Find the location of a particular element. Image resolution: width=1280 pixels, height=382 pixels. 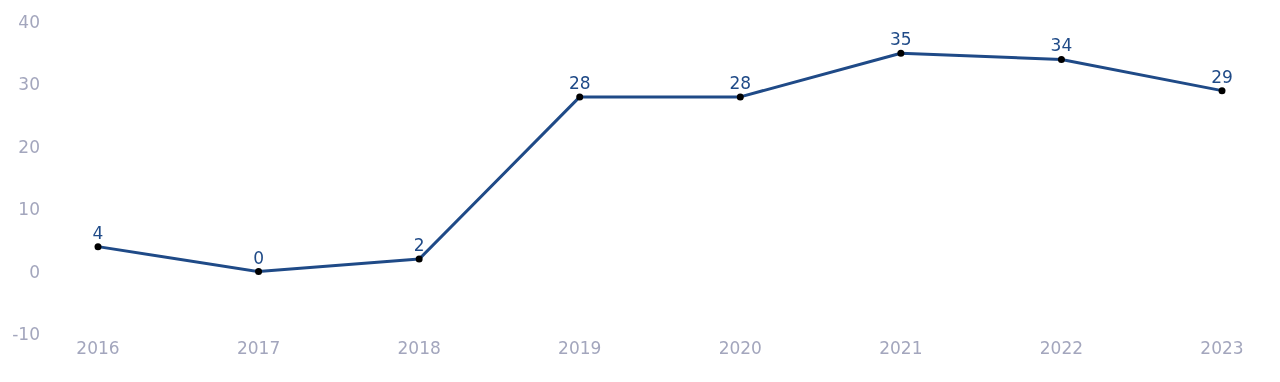

x-tick-label: 2018 is located at coordinates (419, 348).